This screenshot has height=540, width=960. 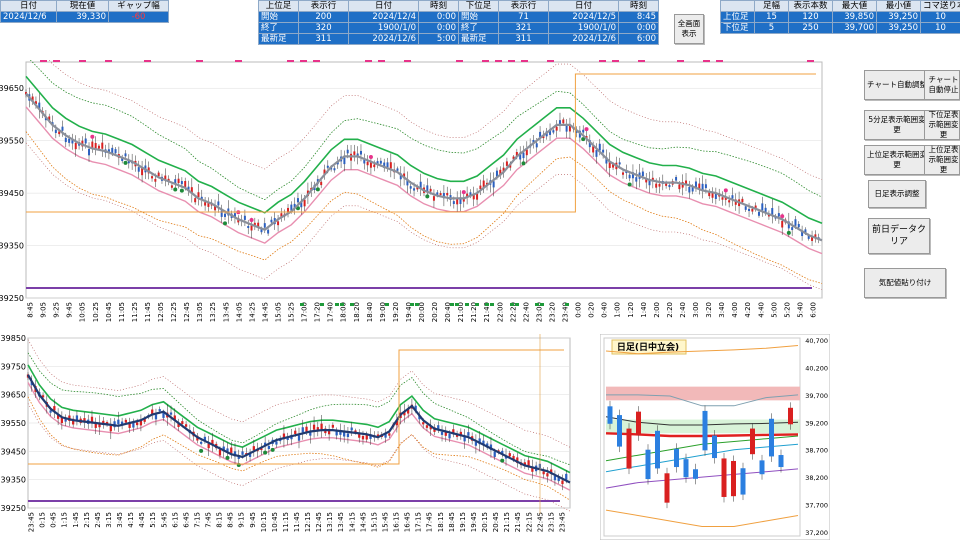 I want to click on summary-header, so click(x=737, y=6).